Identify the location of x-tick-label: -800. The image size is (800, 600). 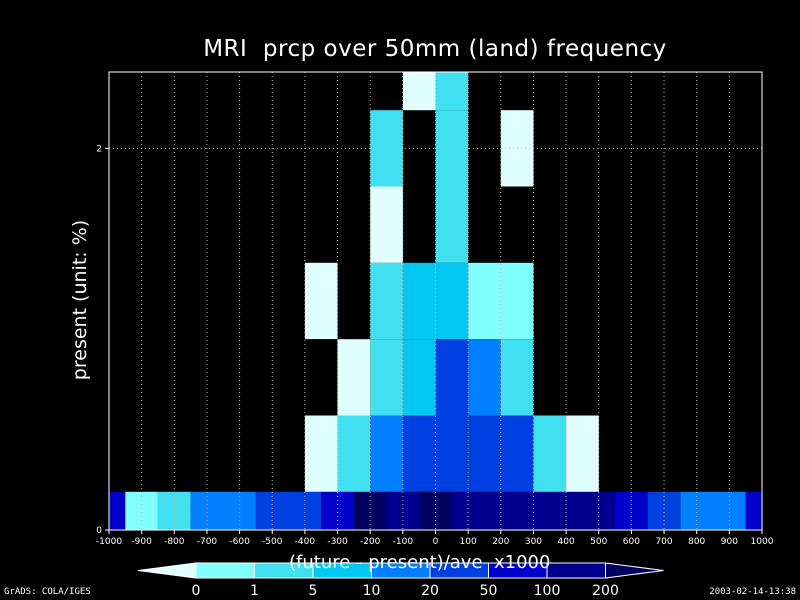
(174, 542).